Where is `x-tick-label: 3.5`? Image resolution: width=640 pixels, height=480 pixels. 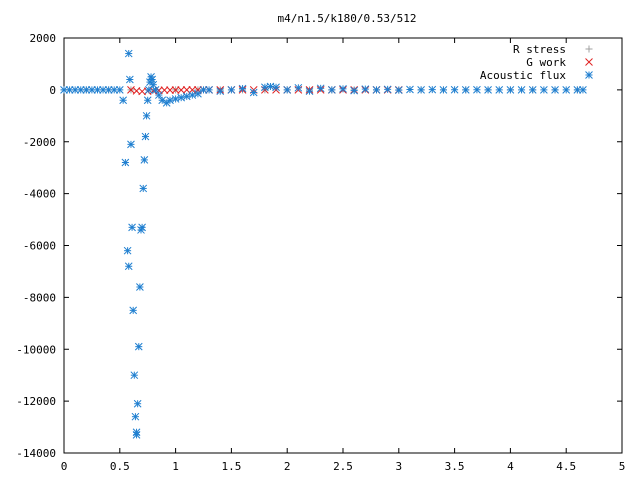 x-tick-label: 3.5 is located at coordinates (455, 466).